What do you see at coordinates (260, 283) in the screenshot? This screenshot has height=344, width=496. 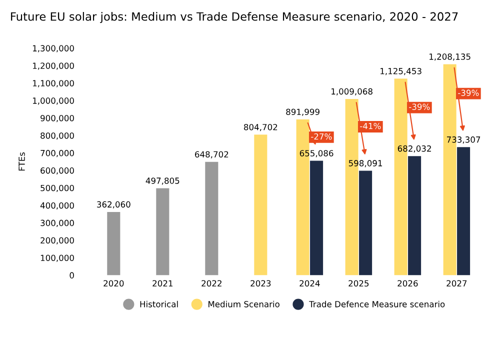 I see `x-tick-label: 2023` at bounding box center [260, 283].